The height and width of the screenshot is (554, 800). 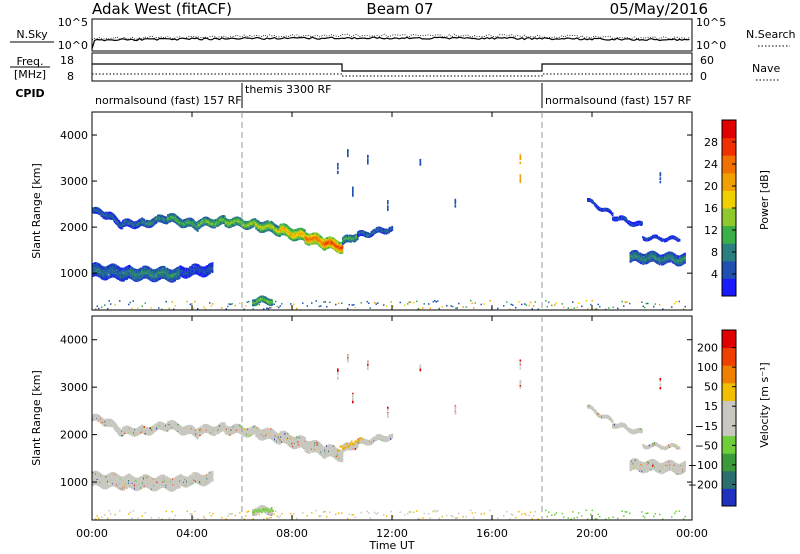 What do you see at coordinates (390, 43) in the screenshot?
I see `noise-sky-line` at bounding box center [390, 43].